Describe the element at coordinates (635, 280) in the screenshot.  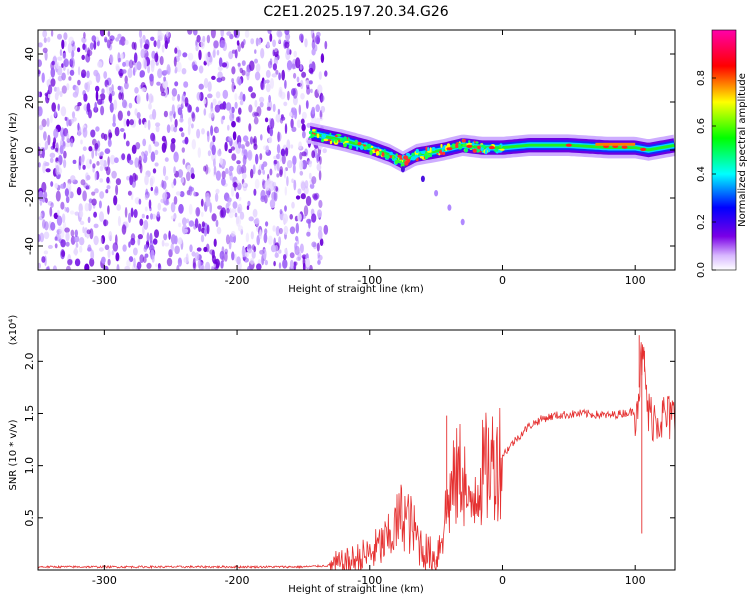
I see `x-tick-label: 100` at that location.